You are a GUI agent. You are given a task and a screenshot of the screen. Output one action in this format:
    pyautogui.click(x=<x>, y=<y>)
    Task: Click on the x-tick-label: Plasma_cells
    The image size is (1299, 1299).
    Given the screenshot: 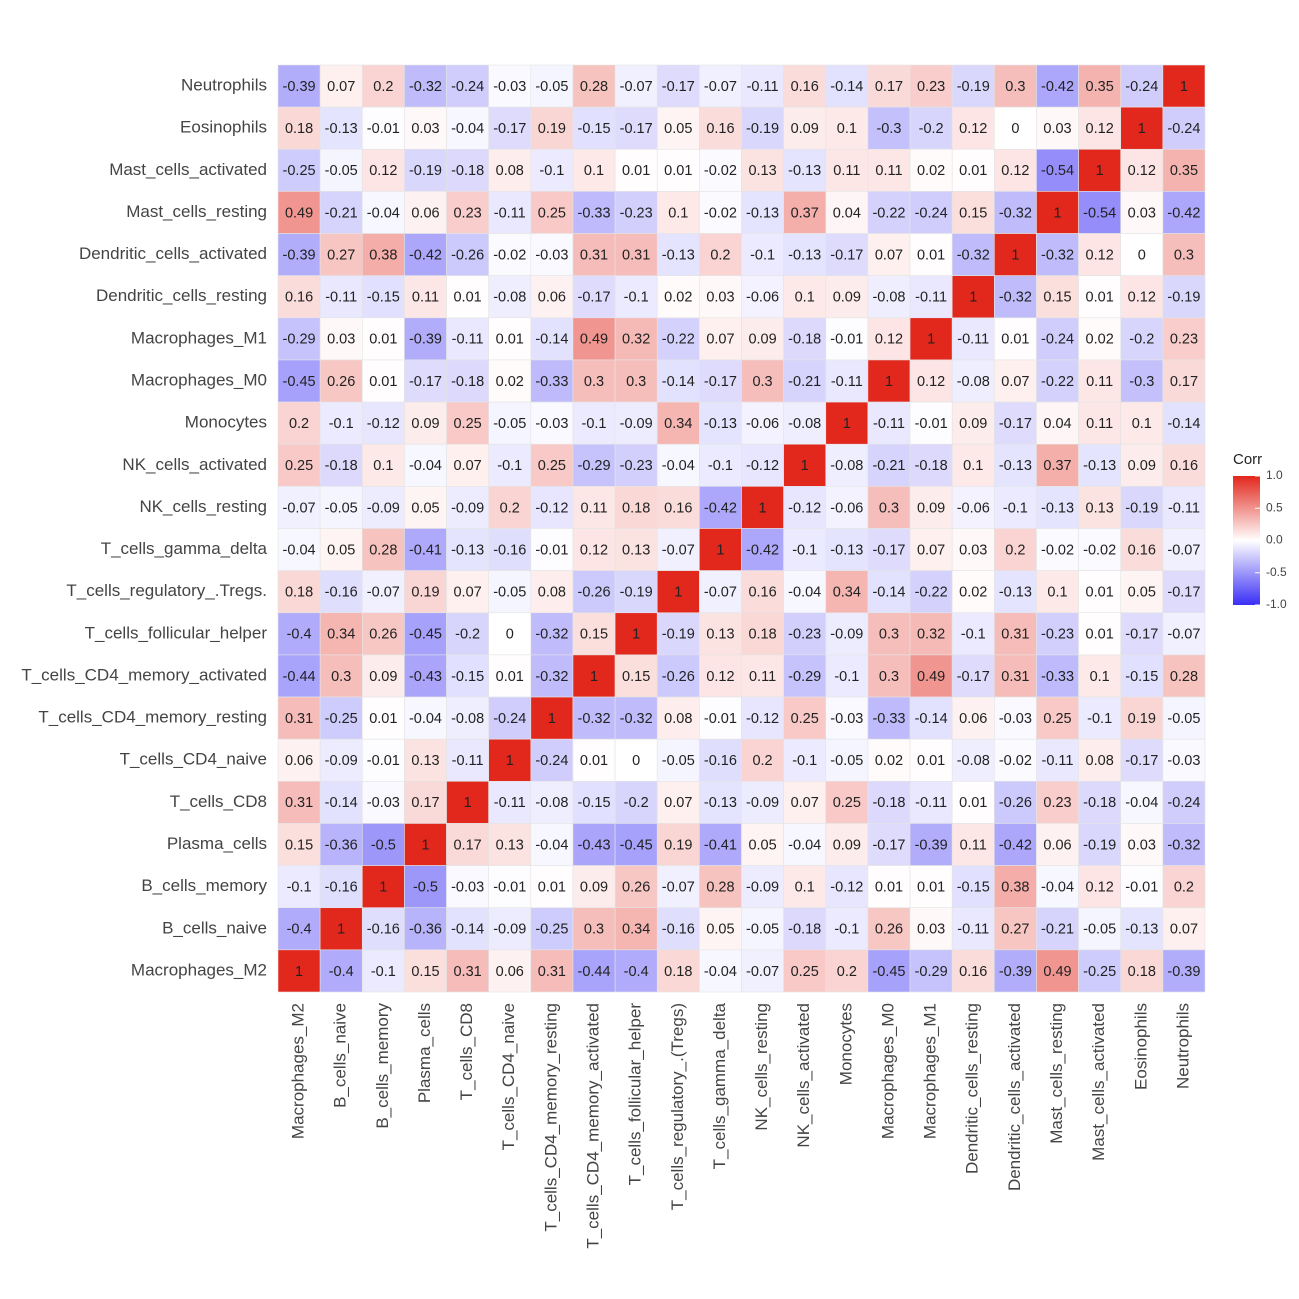 What is the action you would take?
    pyautogui.click(x=424, y=1053)
    